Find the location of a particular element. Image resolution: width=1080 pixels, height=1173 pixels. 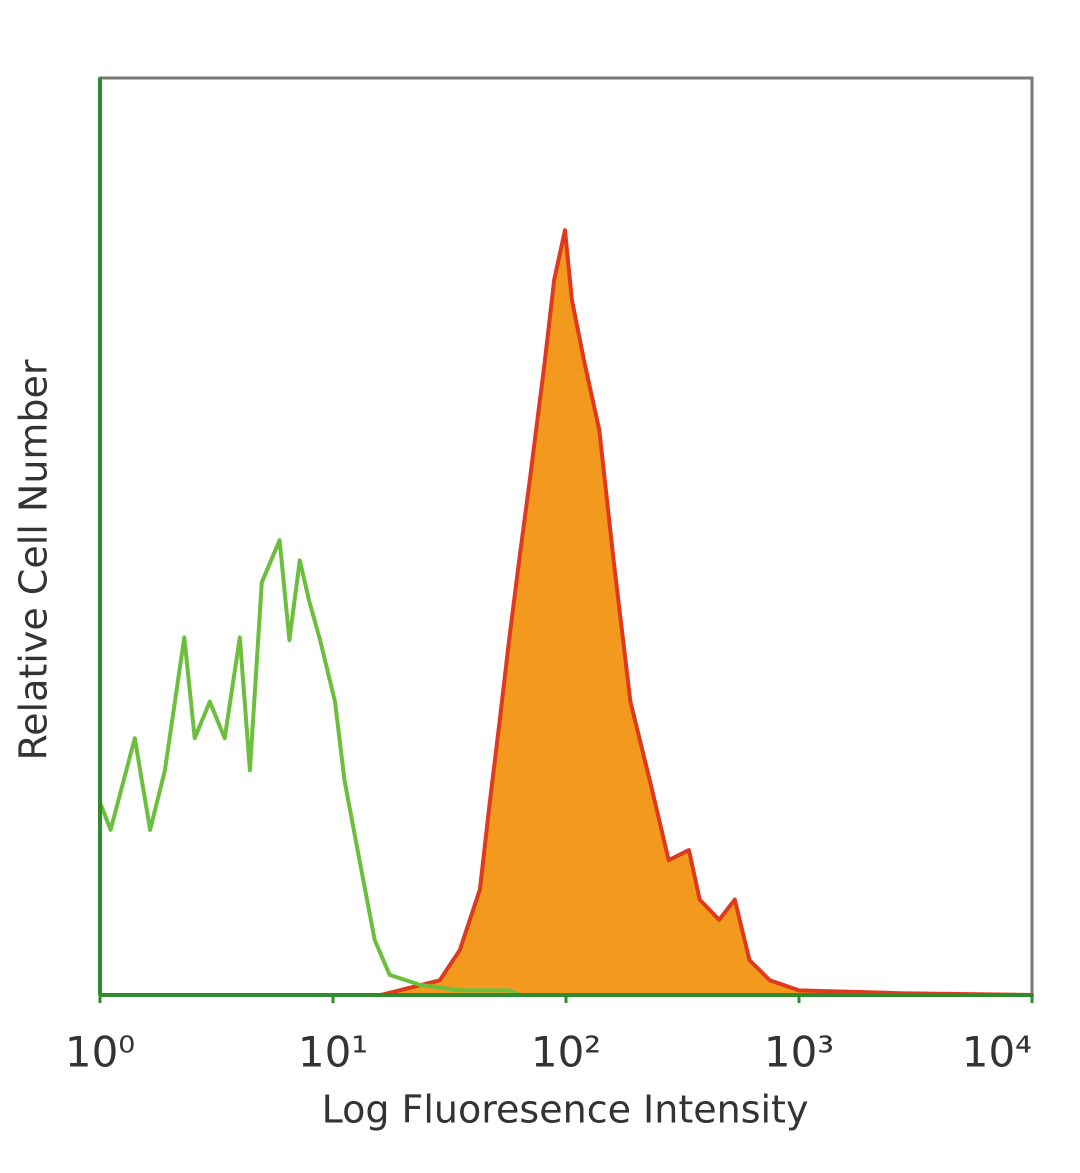

y-axis-label: Relative Cell Number is located at coordinates (34, 559).